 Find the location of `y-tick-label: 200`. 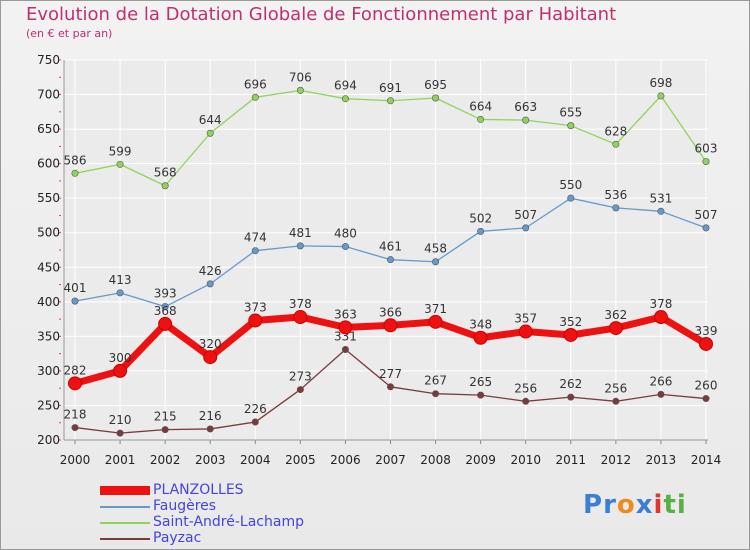

y-tick-label: 200 is located at coordinates (48, 440).